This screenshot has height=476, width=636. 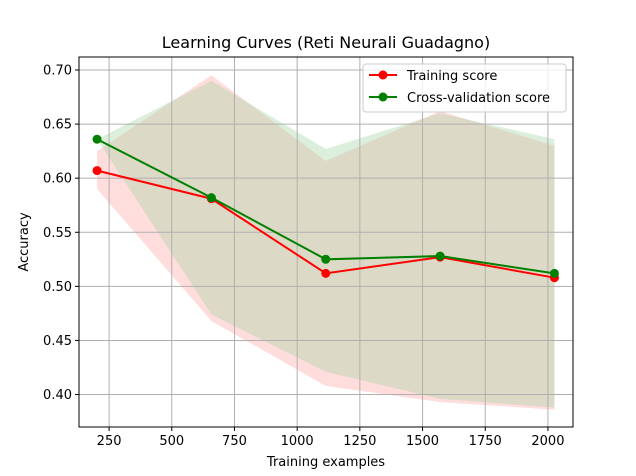 I want to click on x-tick-label: 1250, so click(x=359, y=441).